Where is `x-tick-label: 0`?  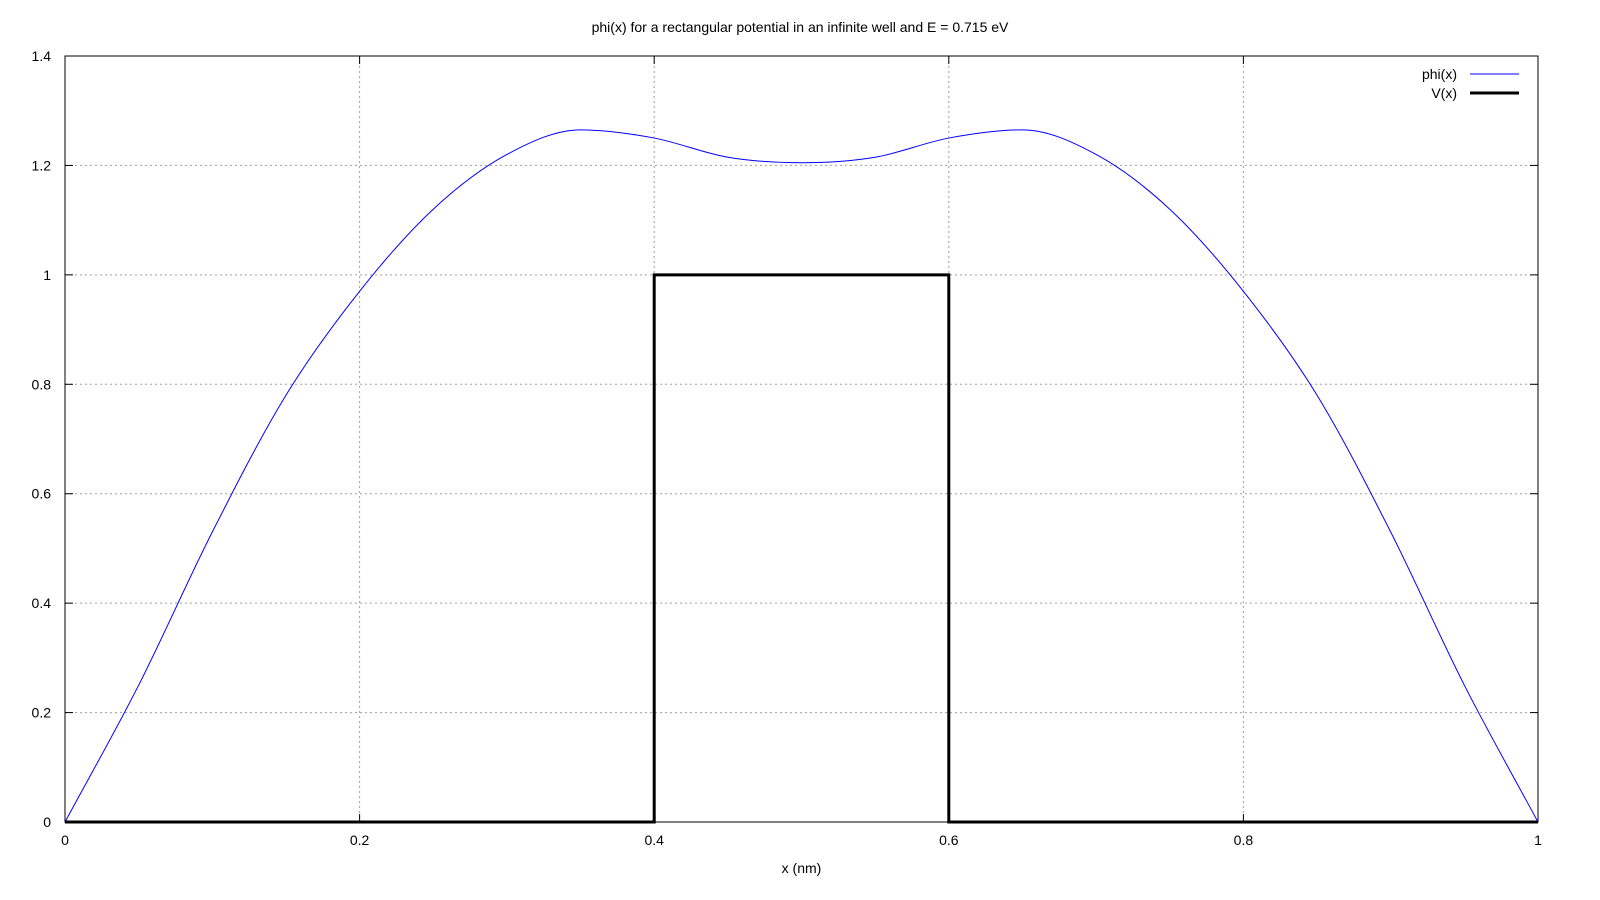
x-tick-label: 0 is located at coordinates (65, 840).